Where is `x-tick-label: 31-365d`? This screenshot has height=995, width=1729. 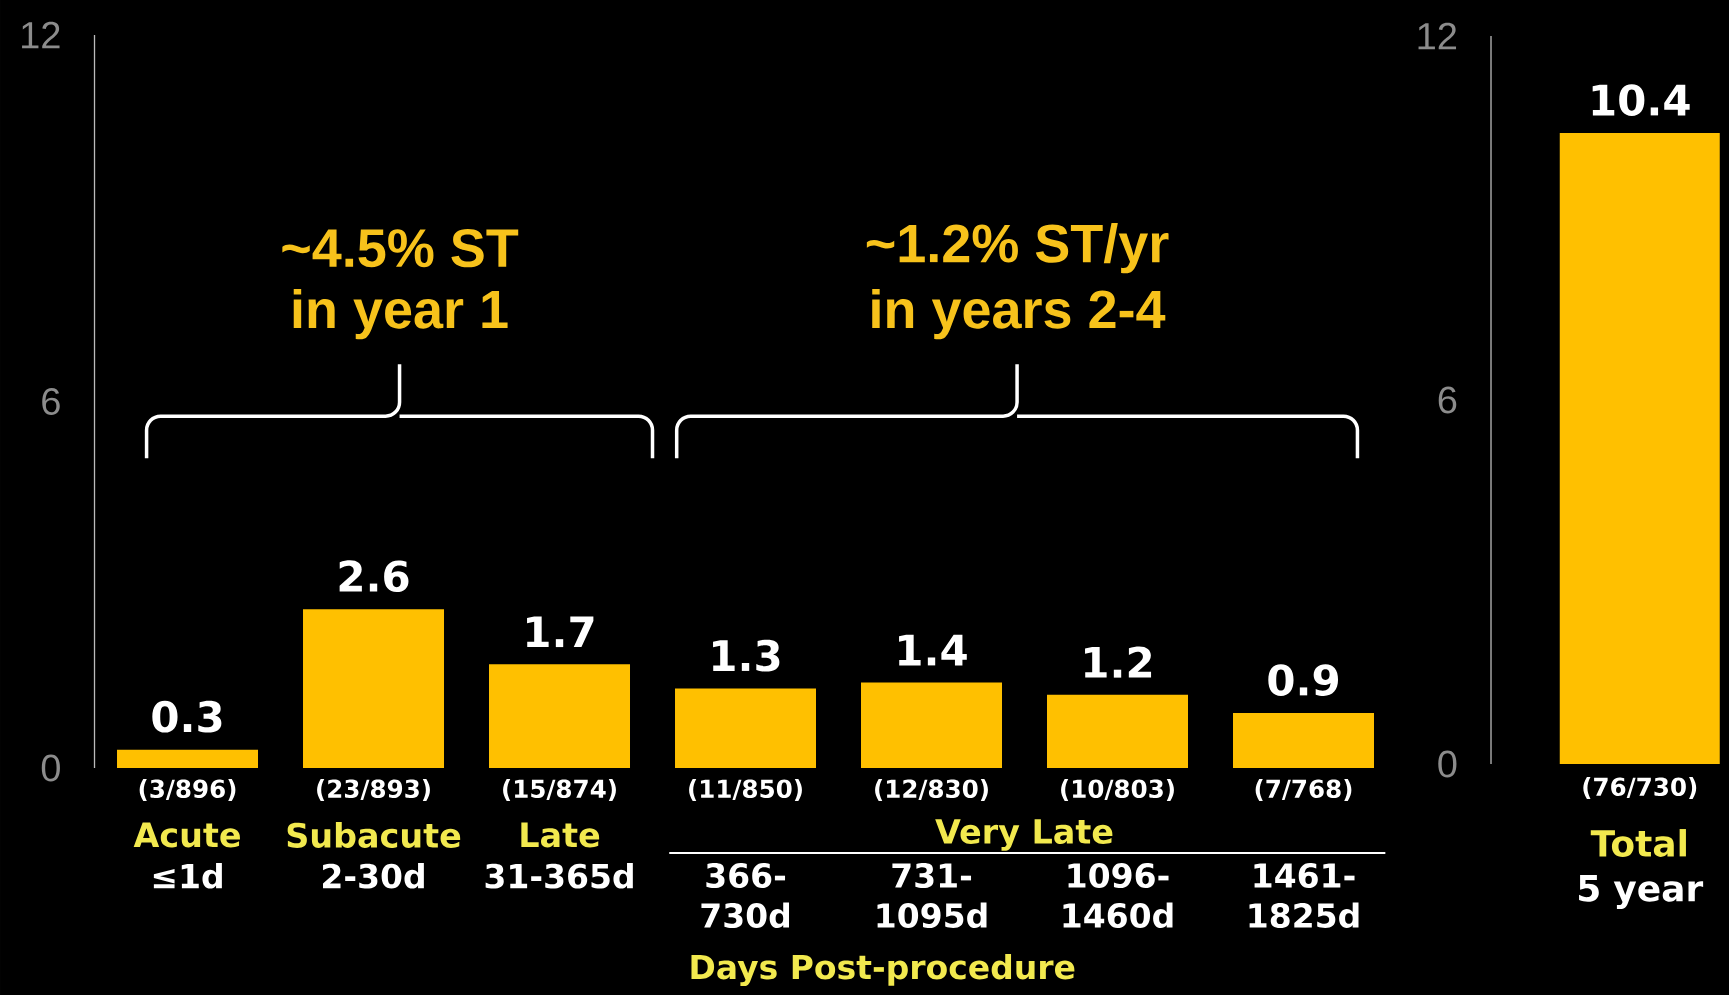
x-tick-label: 31-365d is located at coordinates (559, 876).